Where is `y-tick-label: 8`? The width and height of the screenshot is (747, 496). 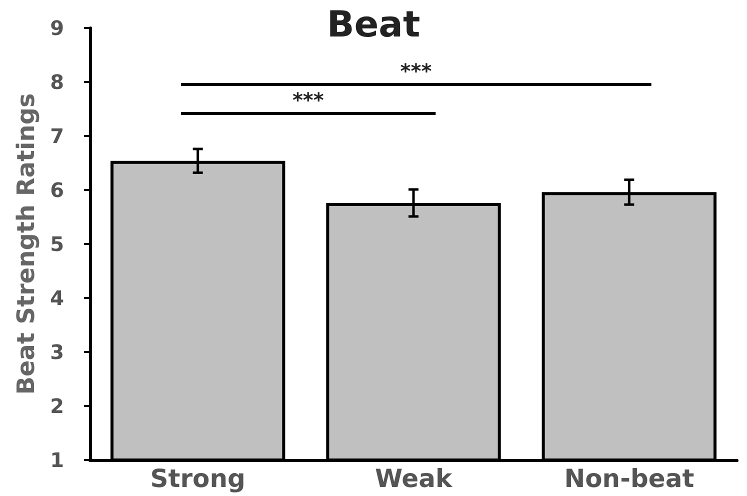 y-tick-label: 8 is located at coordinates (57, 82).